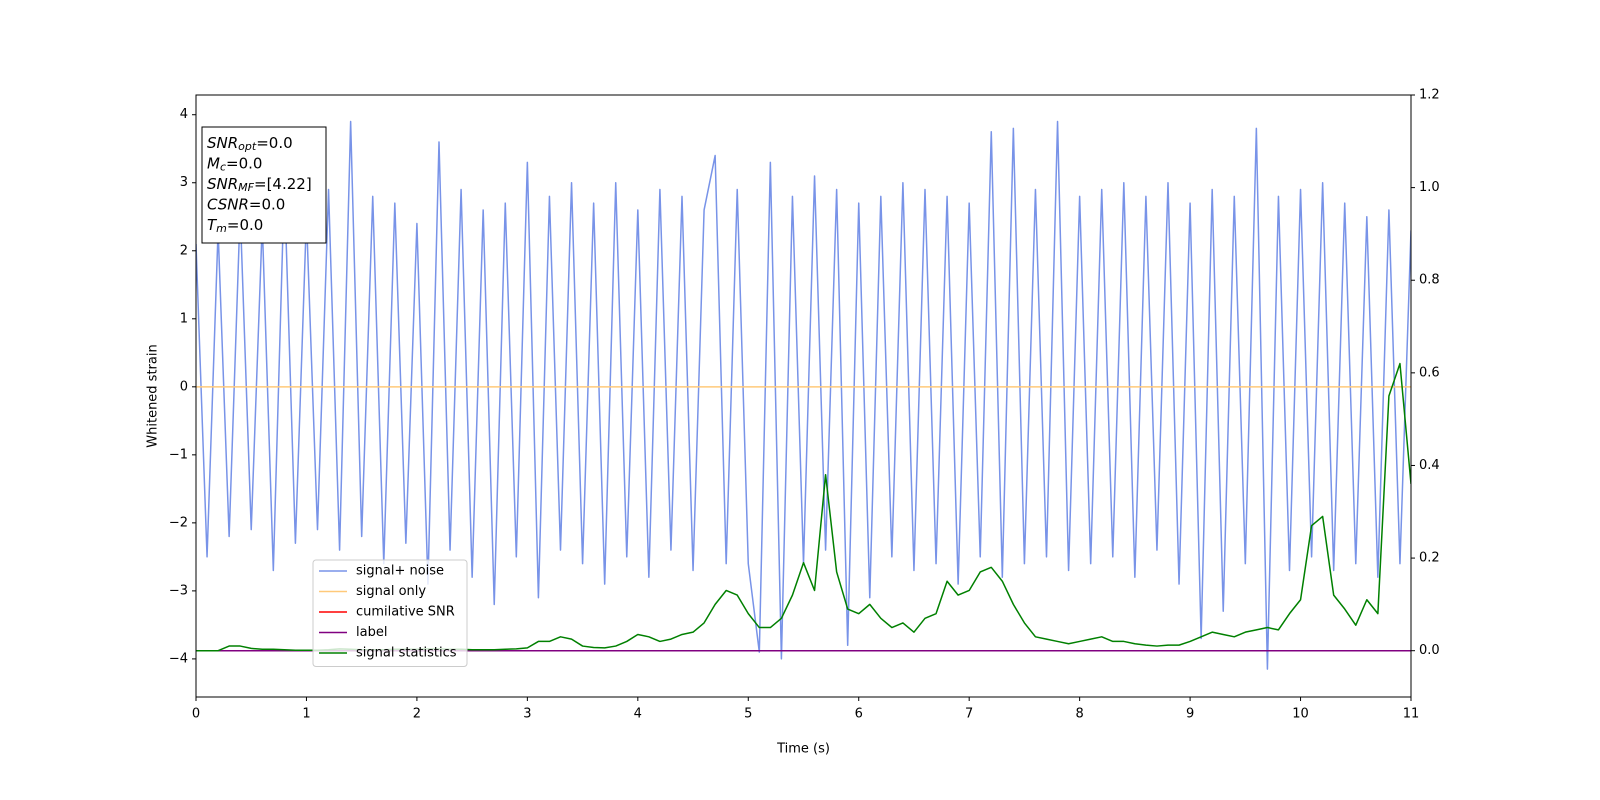 This screenshot has width=1600, height=800. What do you see at coordinates (405, 612) in the screenshot?
I see `legend-label: cumilative SNR` at bounding box center [405, 612].